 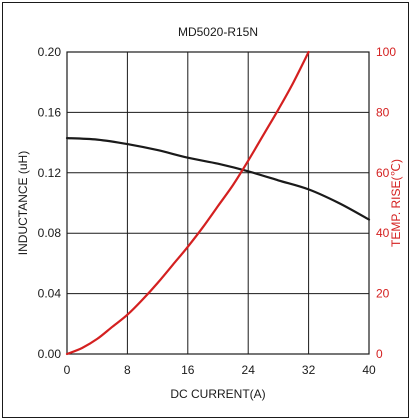 What do you see at coordinates (50, 354) in the screenshot?
I see `y-tick-label: 0.00` at bounding box center [50, 354].